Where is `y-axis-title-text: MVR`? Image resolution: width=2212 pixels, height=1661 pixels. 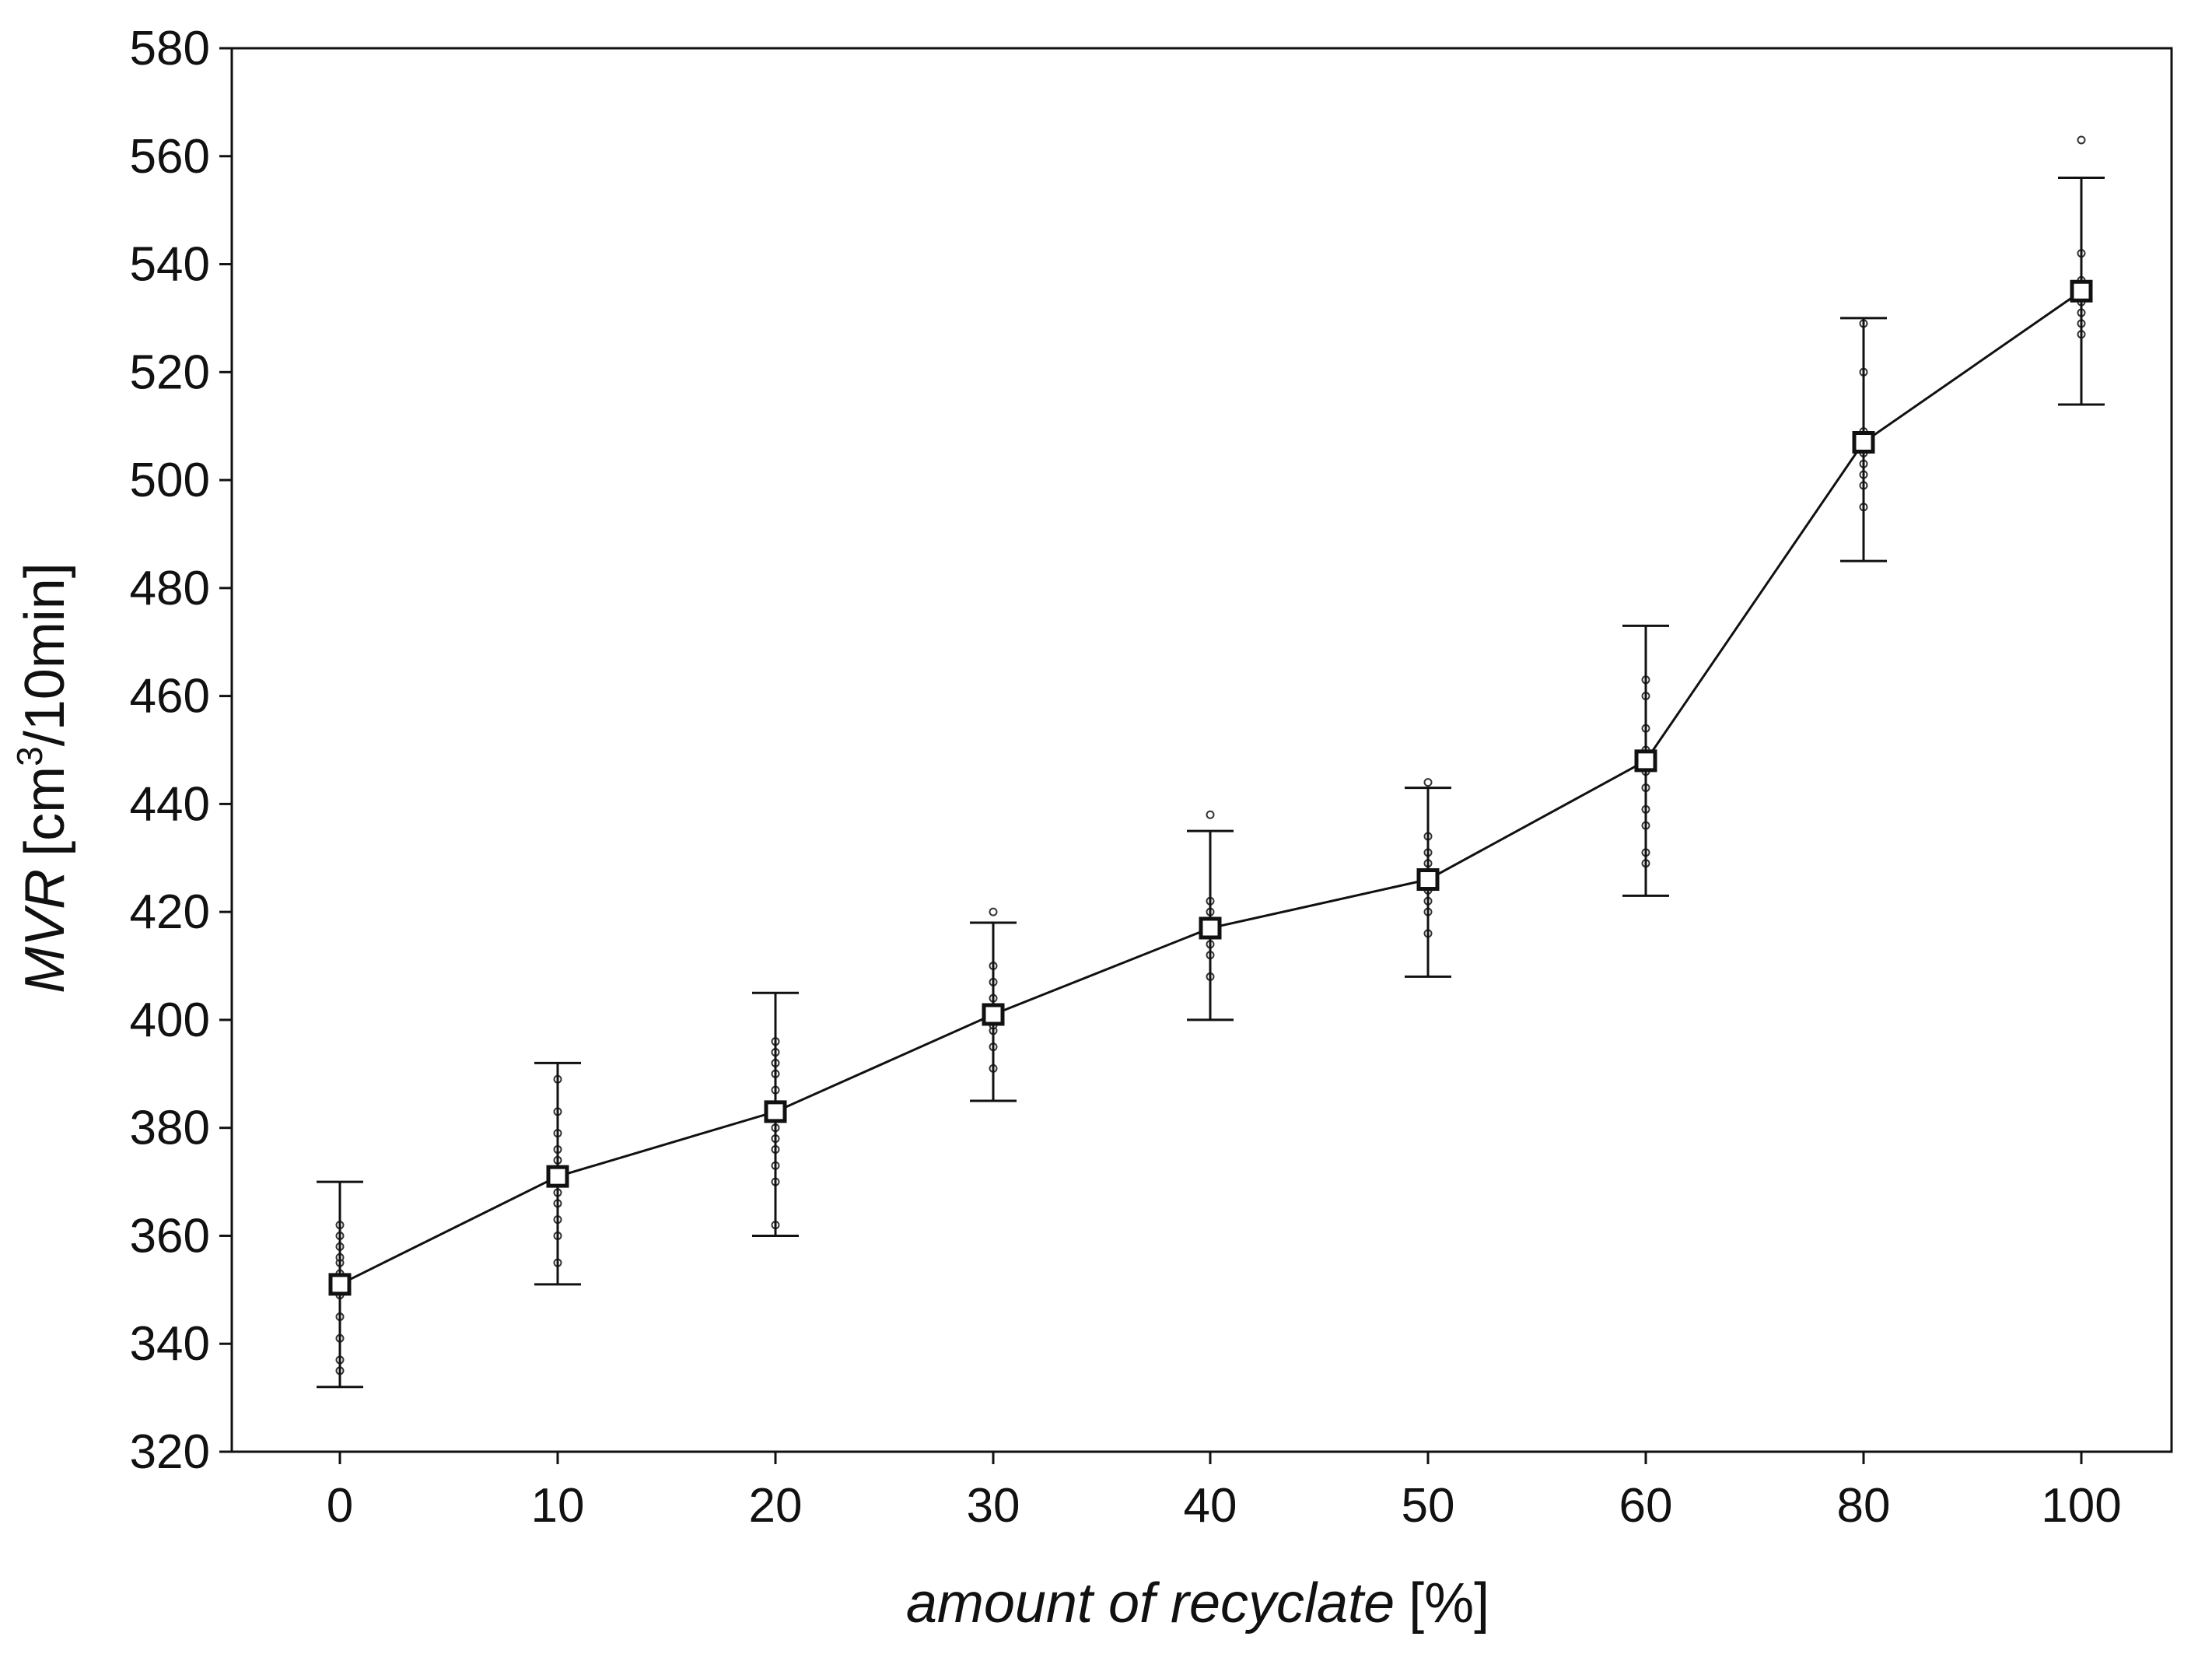 y-axis-title-text: MVR is located at coordinates (45, 931).